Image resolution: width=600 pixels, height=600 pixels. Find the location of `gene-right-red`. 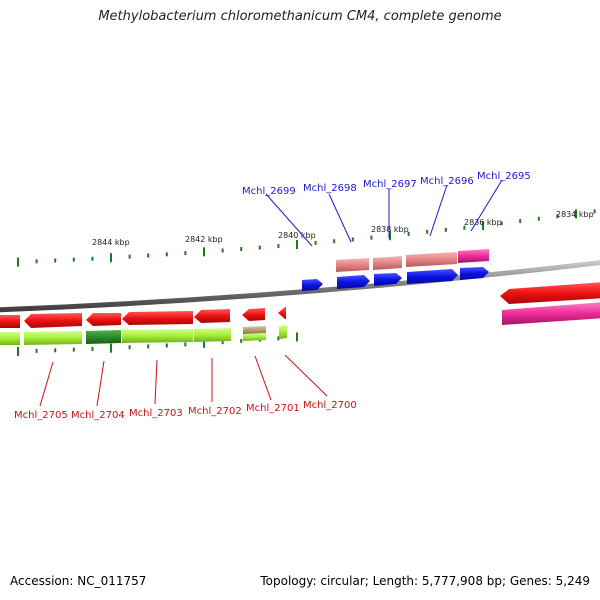

gene-right-red is located at coordinates (550, 293).